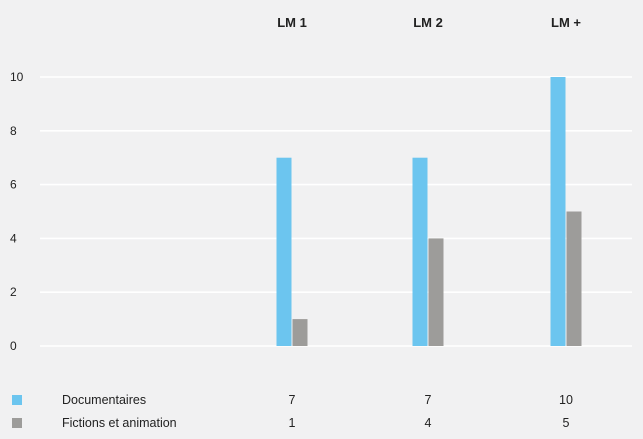 The image size is (643, 439). What do you see at coordinates (13, 292) in the screenshot?
I see `y-tick-label: 2` at bounding box center [13, 292].